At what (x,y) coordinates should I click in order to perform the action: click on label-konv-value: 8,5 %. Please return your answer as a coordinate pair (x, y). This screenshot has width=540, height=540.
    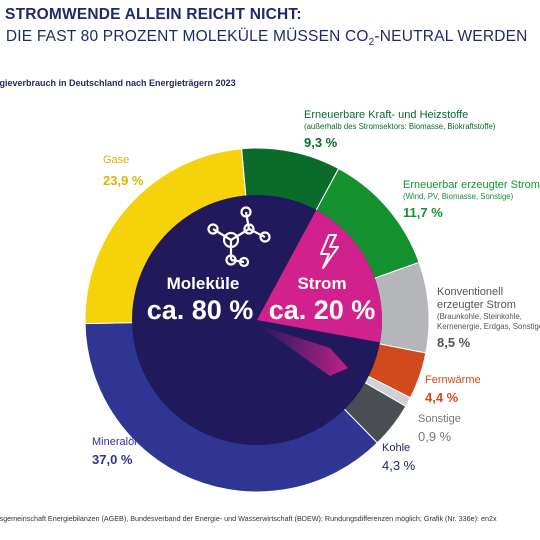
    Looking at the image, I should click on (454, 342).